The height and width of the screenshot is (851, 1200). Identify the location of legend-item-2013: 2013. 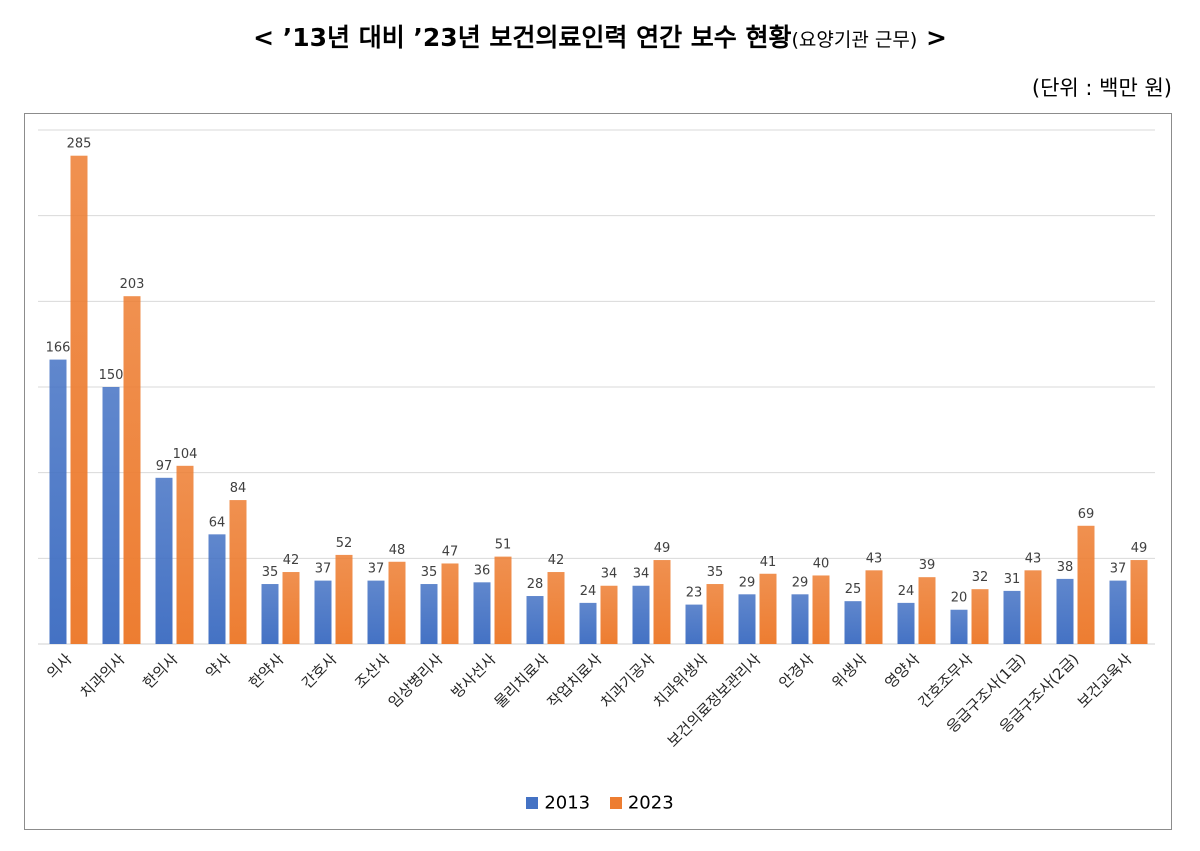
(558, 803).